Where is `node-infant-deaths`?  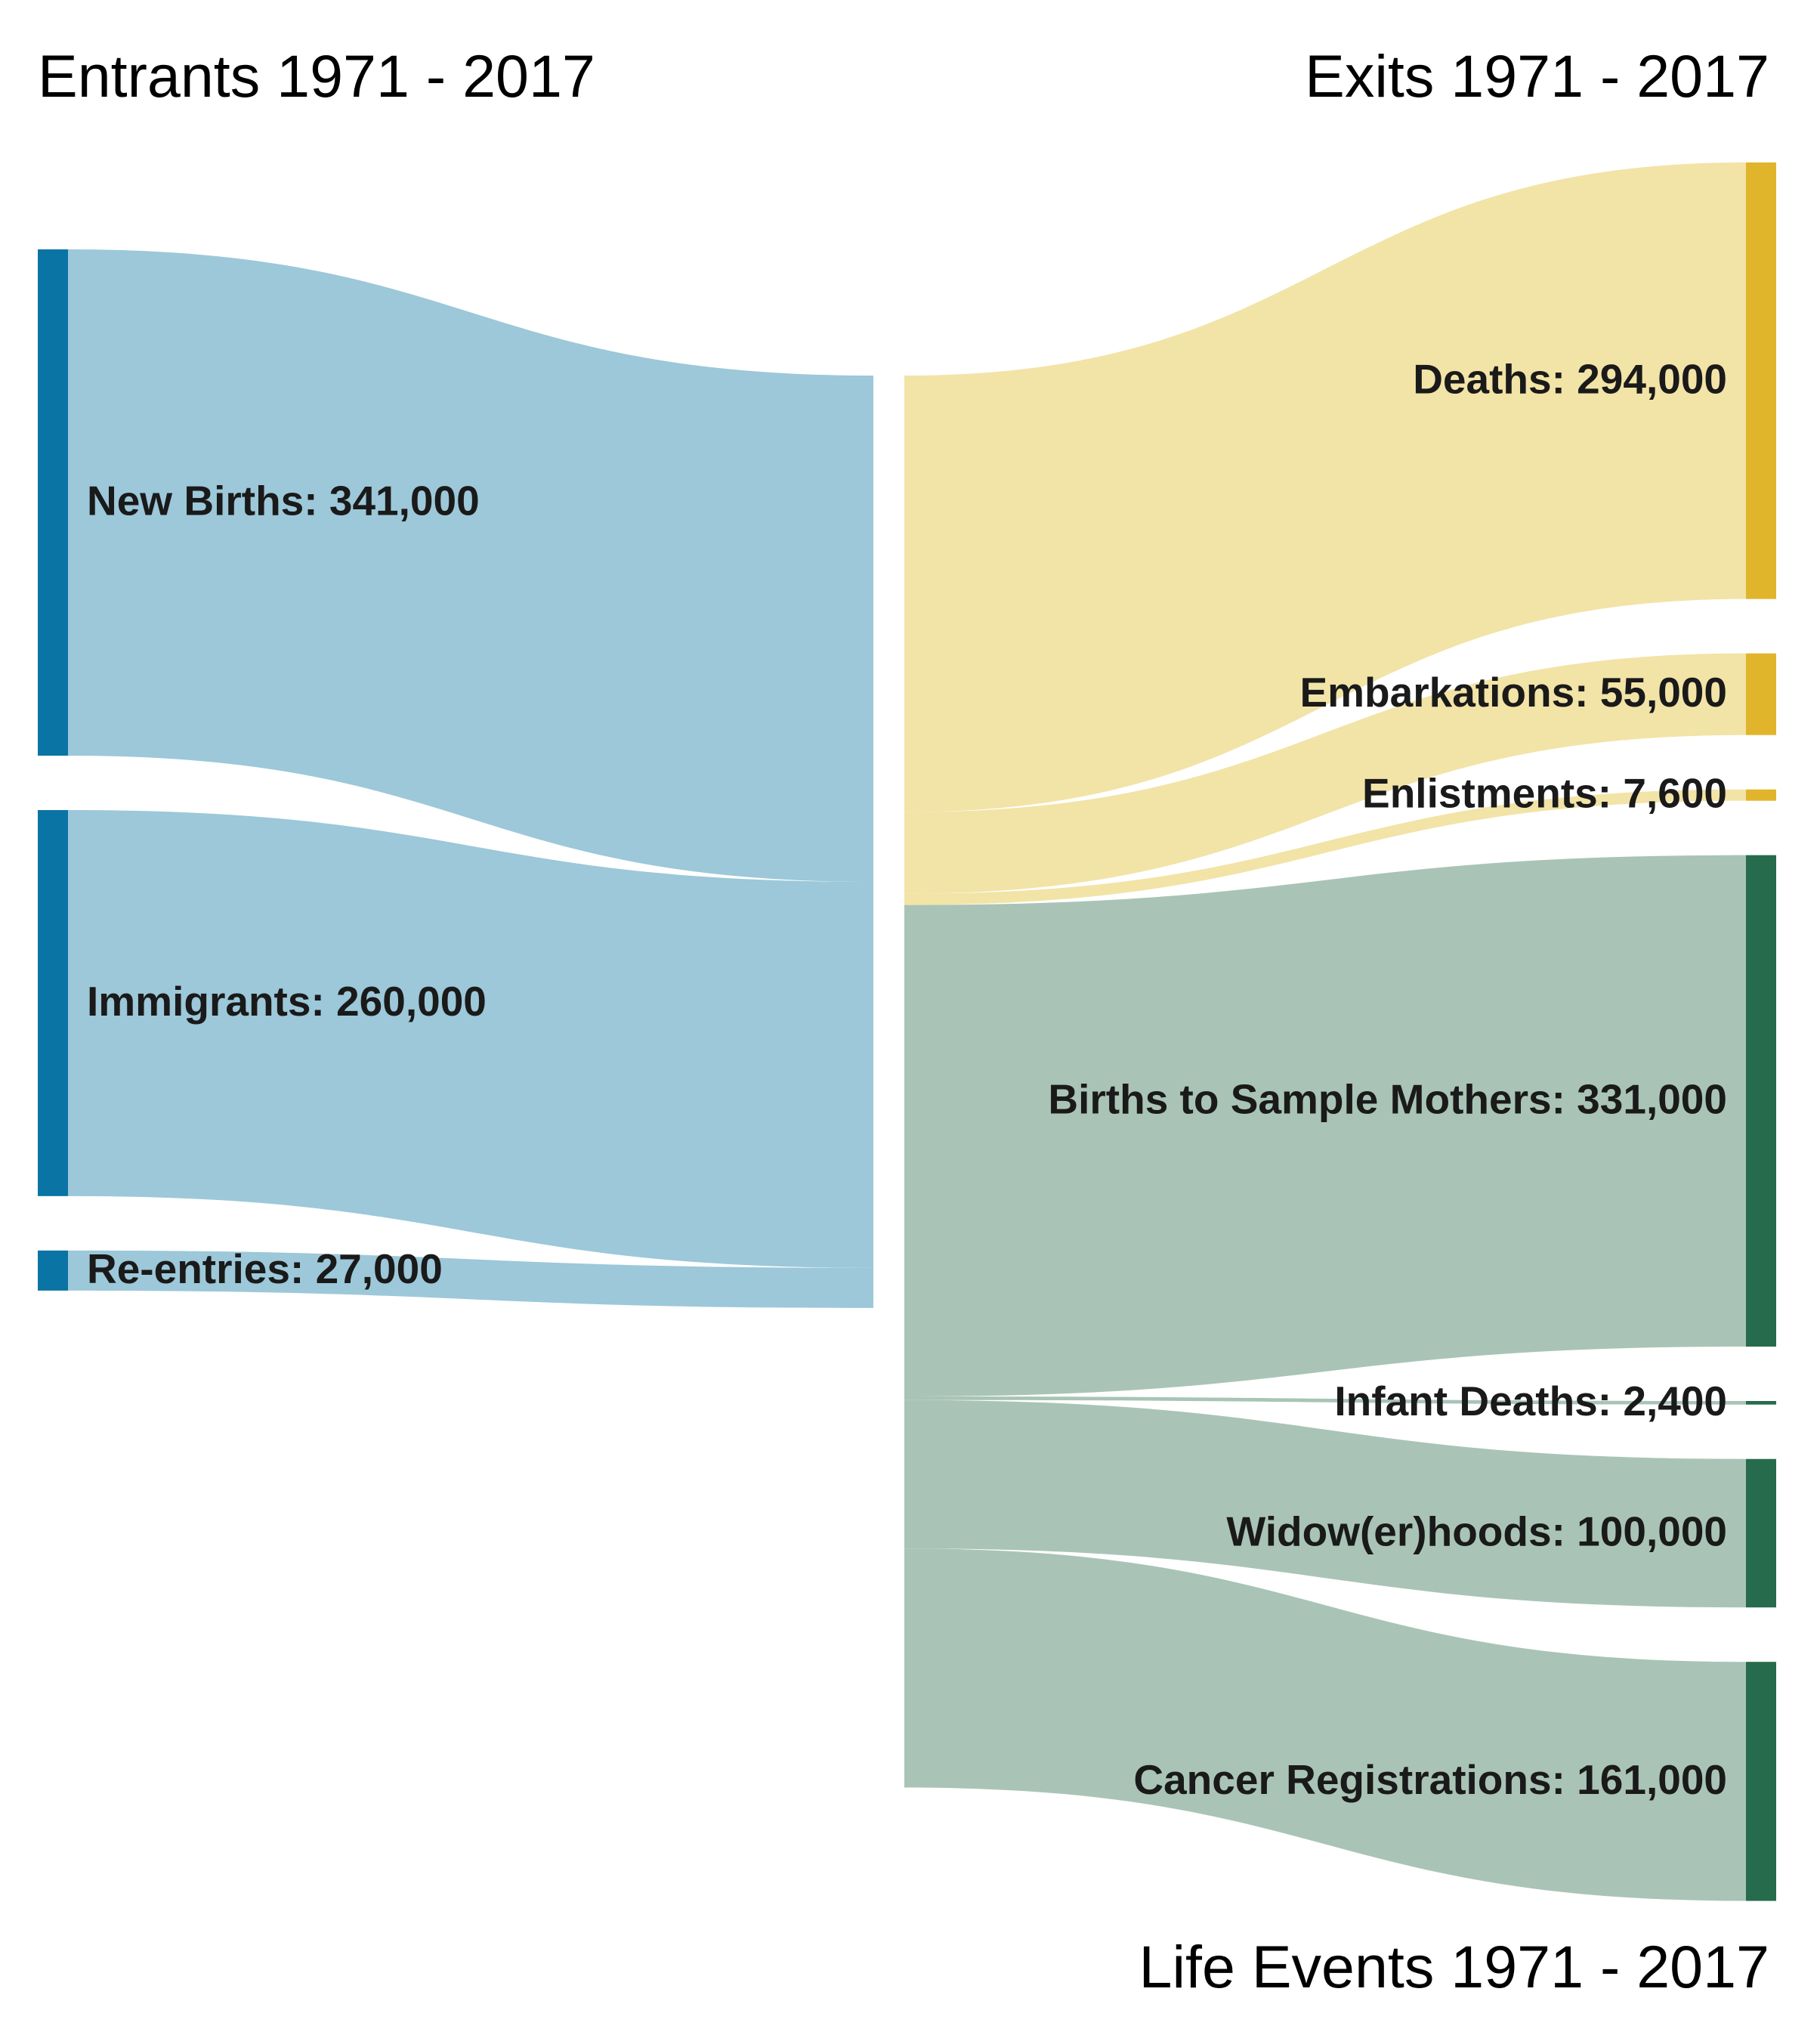
node-infant-deaths is located at coordinates (1761, 1403).